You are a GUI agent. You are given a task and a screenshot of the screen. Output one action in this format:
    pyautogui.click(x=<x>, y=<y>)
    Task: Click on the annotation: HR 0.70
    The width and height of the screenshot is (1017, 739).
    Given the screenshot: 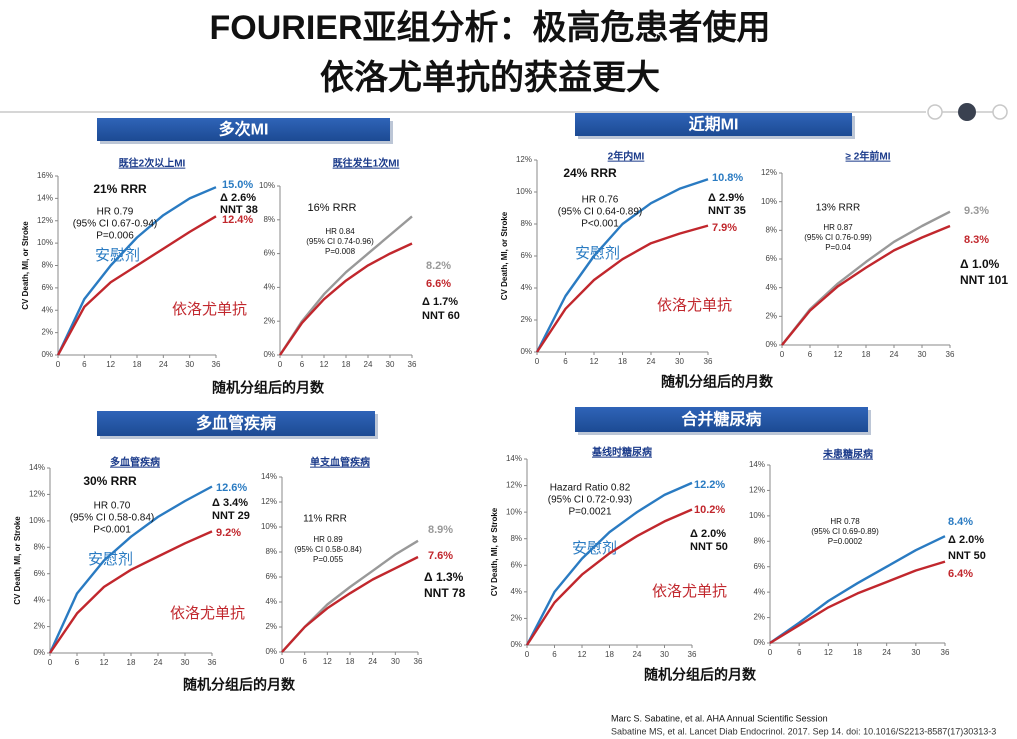 What is the action you would take?
    pyautogui.click(x=112, y=506)
    